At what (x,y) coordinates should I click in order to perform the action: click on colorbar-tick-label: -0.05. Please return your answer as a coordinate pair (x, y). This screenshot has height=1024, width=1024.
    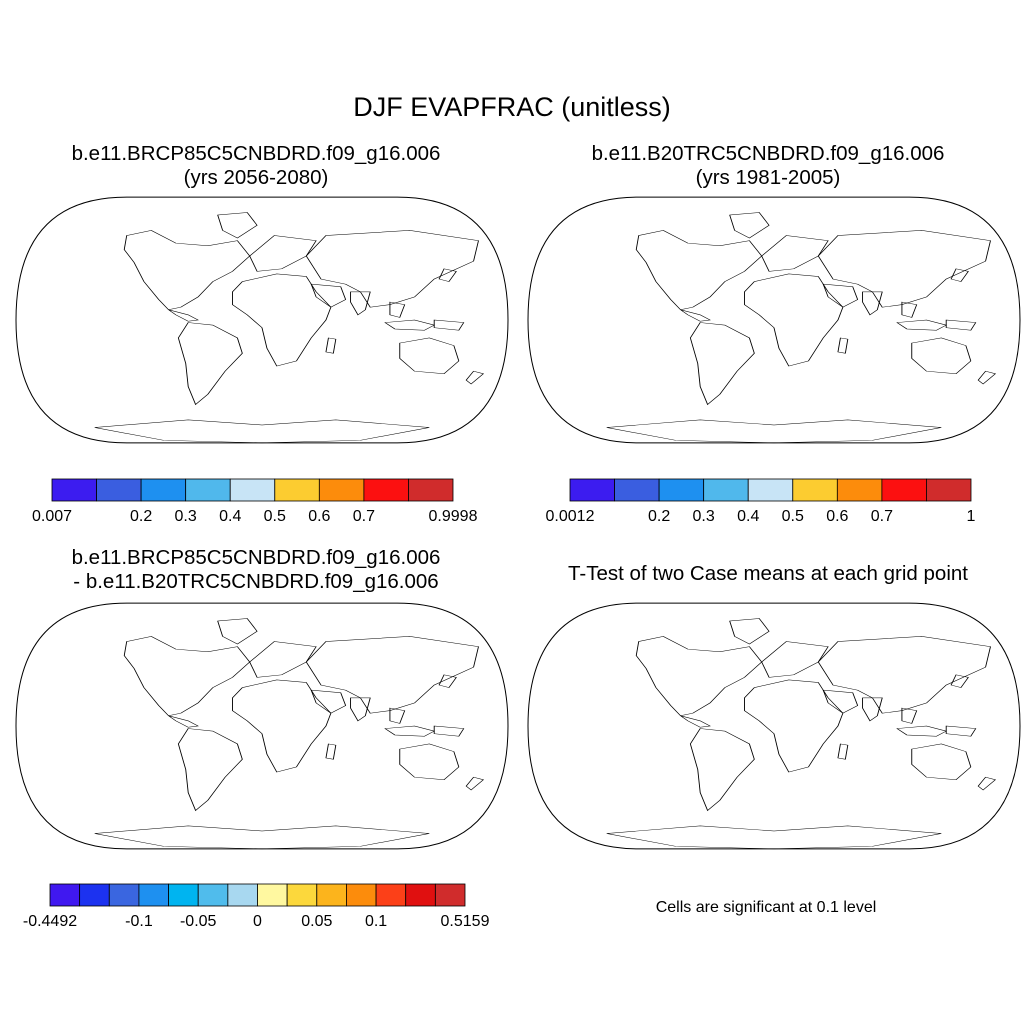
    Looking at the image, I should click on (198, 921).